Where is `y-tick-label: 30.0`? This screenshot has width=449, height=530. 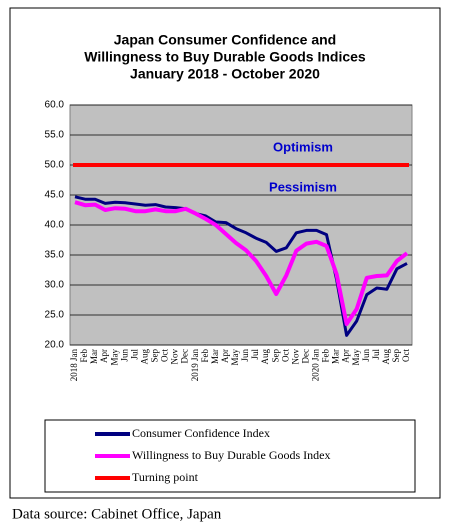
y-tick-label: 30.0 is located at coordinates (55, 285).